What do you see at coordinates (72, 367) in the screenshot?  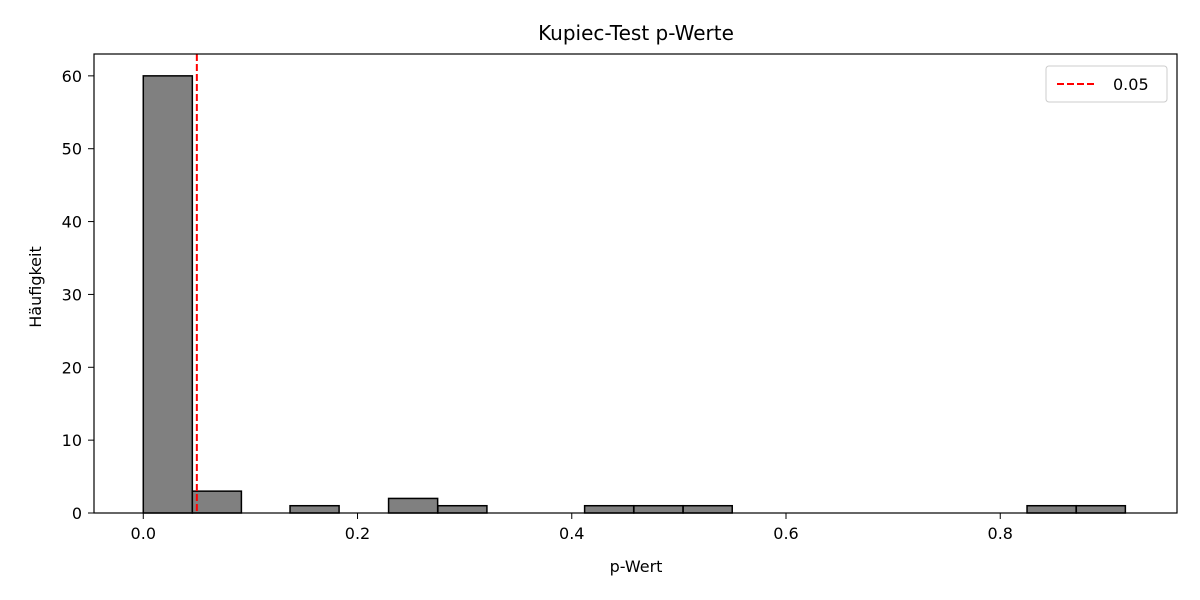 I see `y-tick-label: 20` at bounding box center [72, 367].